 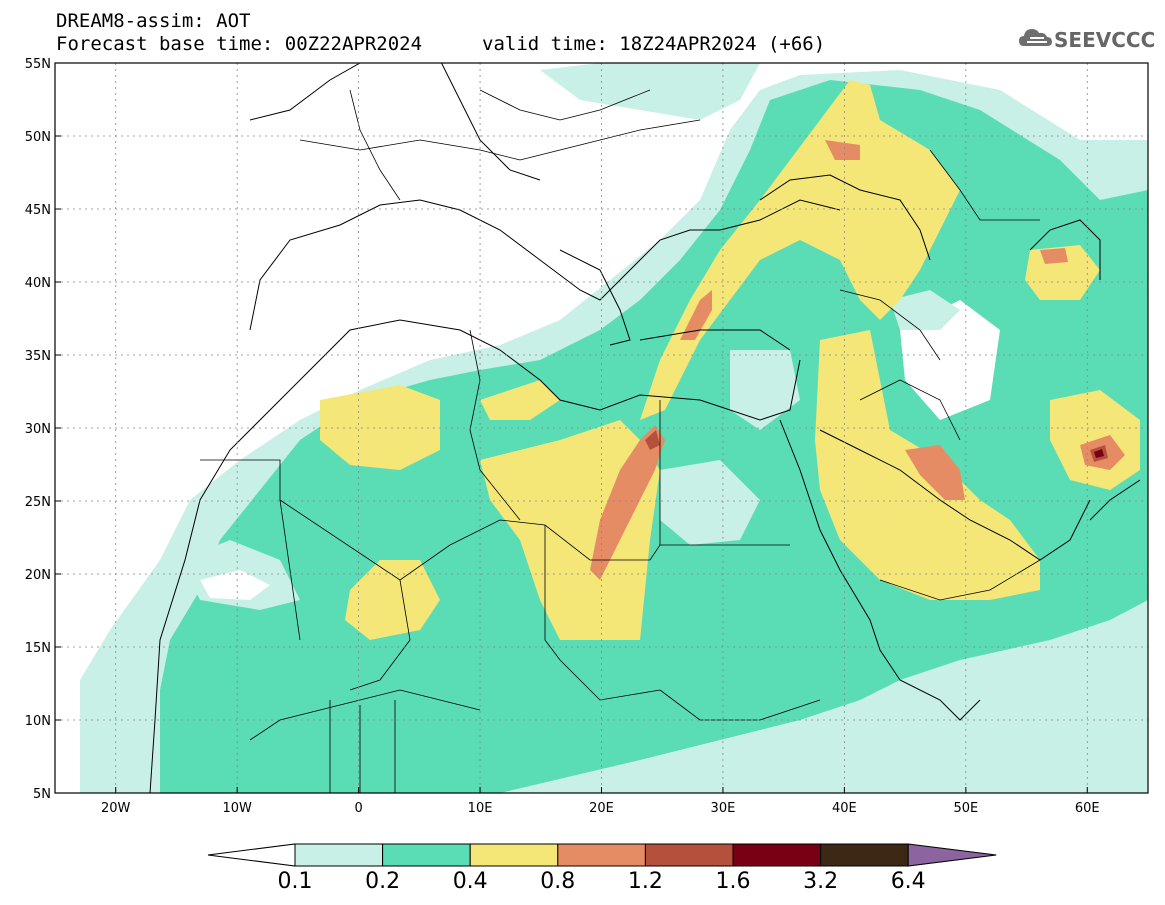 I want to click on valid-time: valid time: 18Z24APR2024 (+66), so click(x=654, y=44).